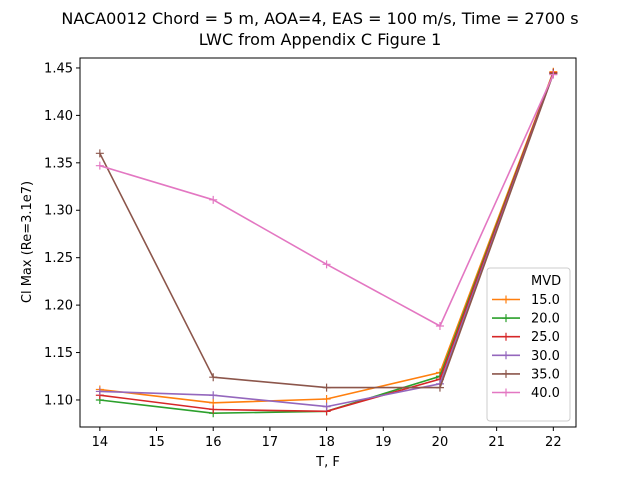 The height and width of the screenshot is (480, 640). I want to click on legend-label: 35.0, so click(545, 374).